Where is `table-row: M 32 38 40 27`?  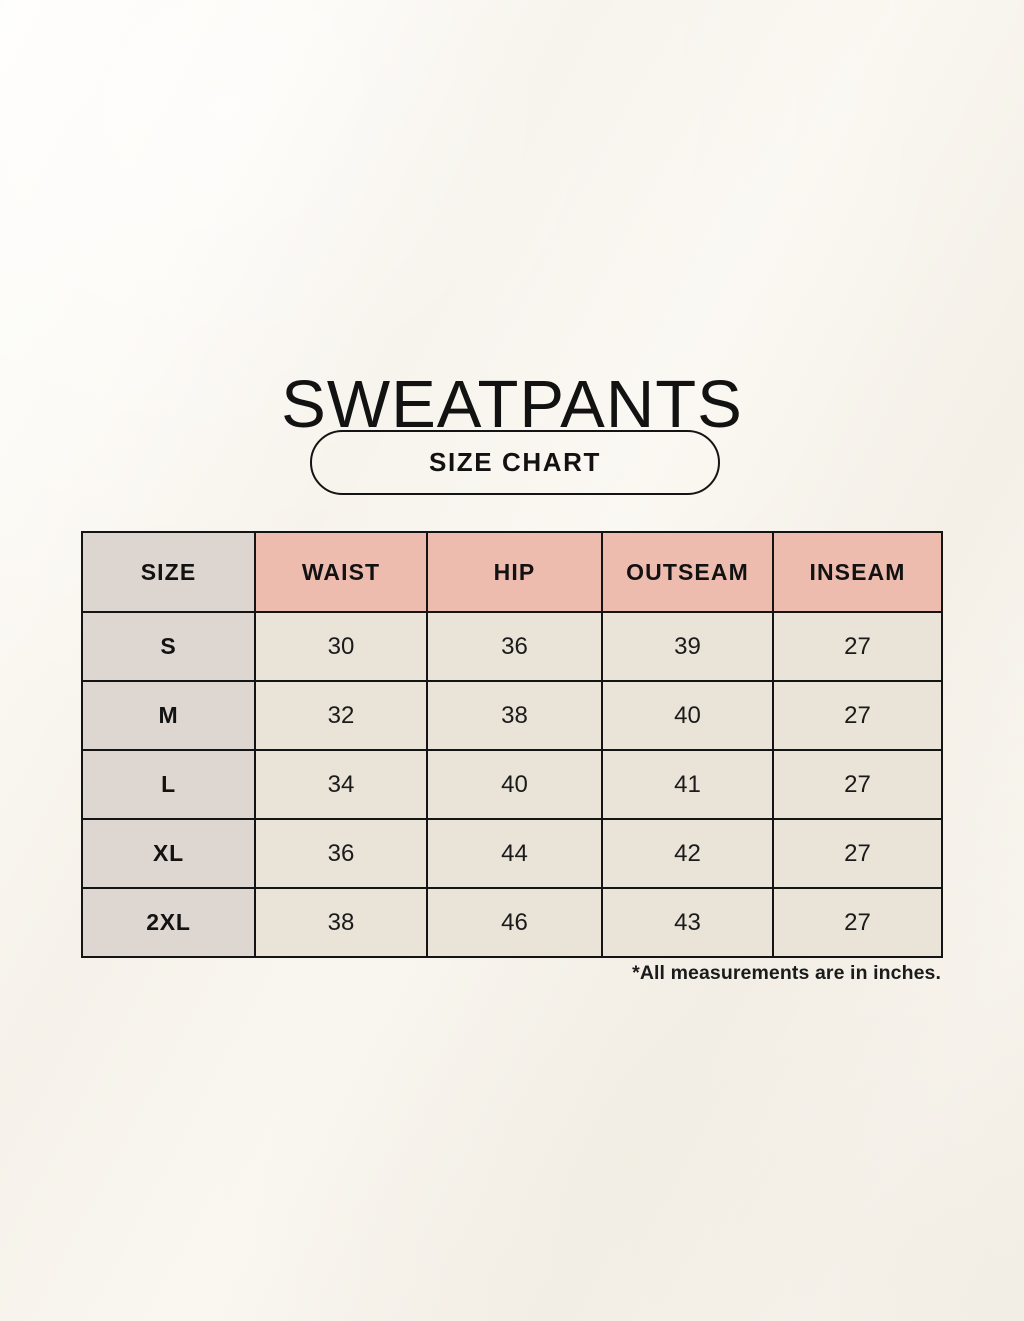 table-row: M 32 38 40 27 is located at coordinates (512, 715).